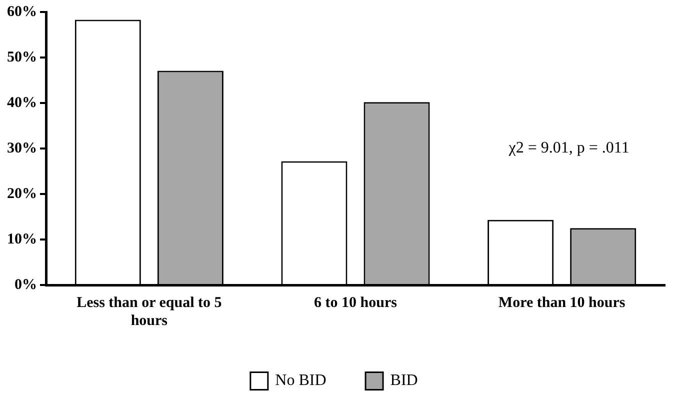 This screenshot has height=399, width=685. Describe the element at coordinates (22, 239) in the screenshot. I see `y-tick-label: 10%` at that location.